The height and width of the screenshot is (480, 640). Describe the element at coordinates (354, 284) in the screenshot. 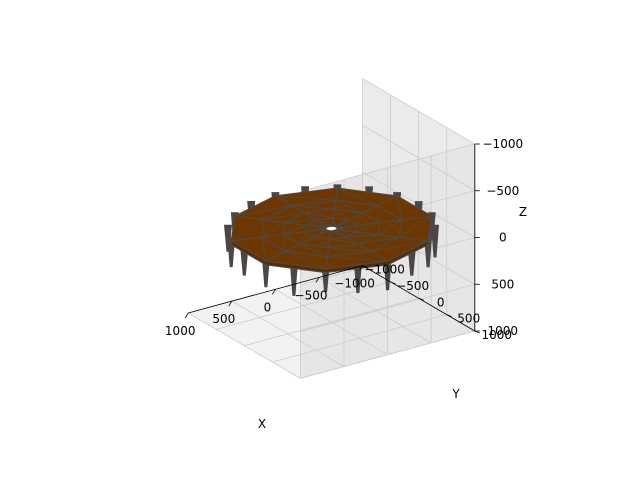

I see `x-tick-label: −1000` at that location.